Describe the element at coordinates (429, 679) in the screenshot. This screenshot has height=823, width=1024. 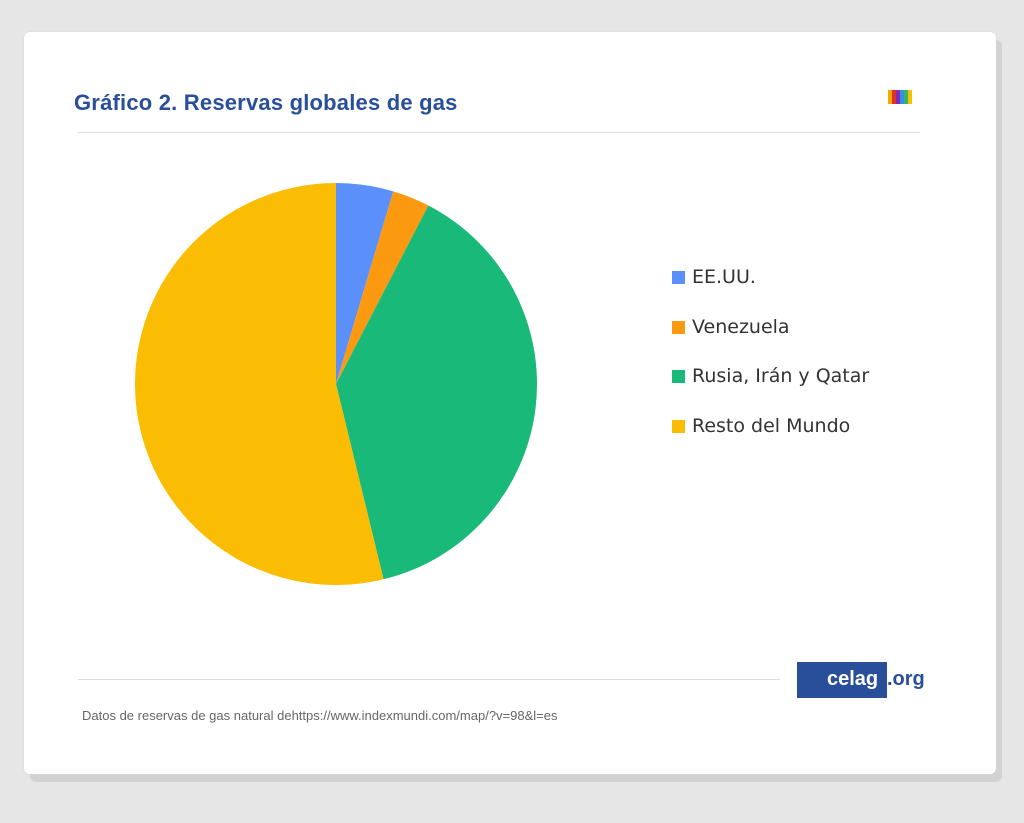
I see `footer-divider` at that location.